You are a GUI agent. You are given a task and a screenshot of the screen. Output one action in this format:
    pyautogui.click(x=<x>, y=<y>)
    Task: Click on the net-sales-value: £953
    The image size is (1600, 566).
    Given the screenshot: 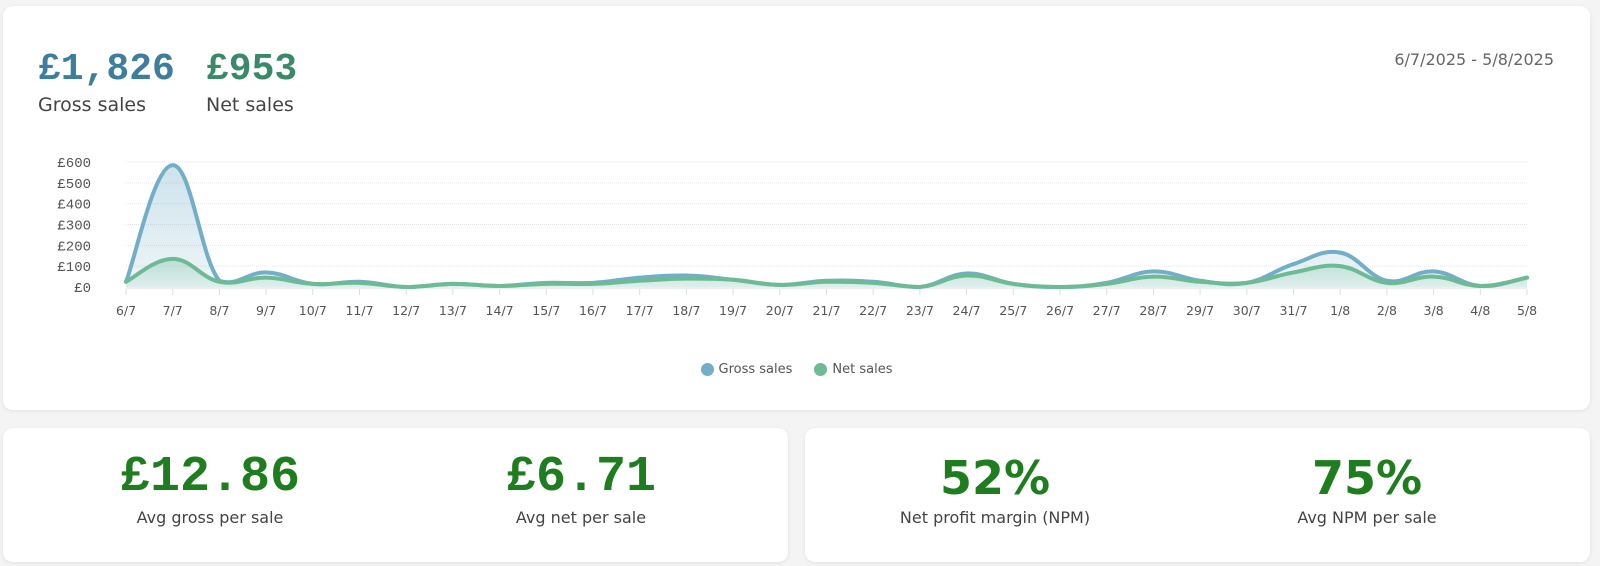 What is the action you would take?
    pyautogui.click(x=252, y=69)
    